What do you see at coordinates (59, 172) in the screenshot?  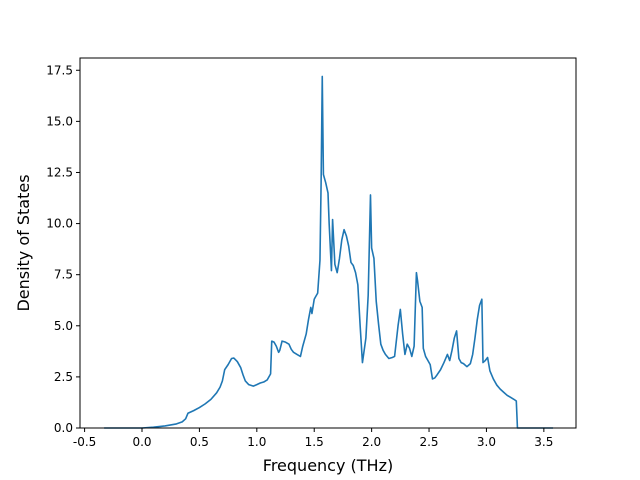 I see `y-tick-label: 12.5` at bounding box center [59, 172].